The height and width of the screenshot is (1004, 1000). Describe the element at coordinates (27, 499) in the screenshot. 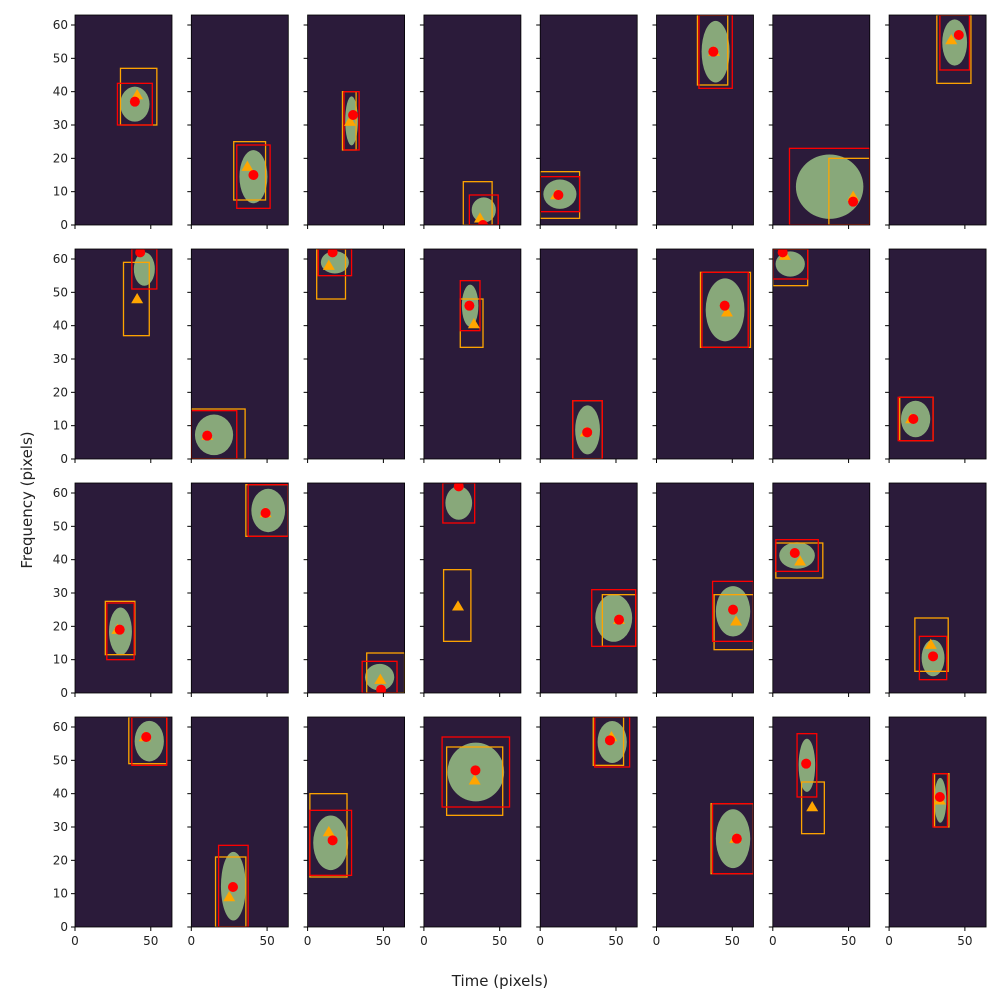

I see `y-axis-label: Frequency (pixels)` at that location.